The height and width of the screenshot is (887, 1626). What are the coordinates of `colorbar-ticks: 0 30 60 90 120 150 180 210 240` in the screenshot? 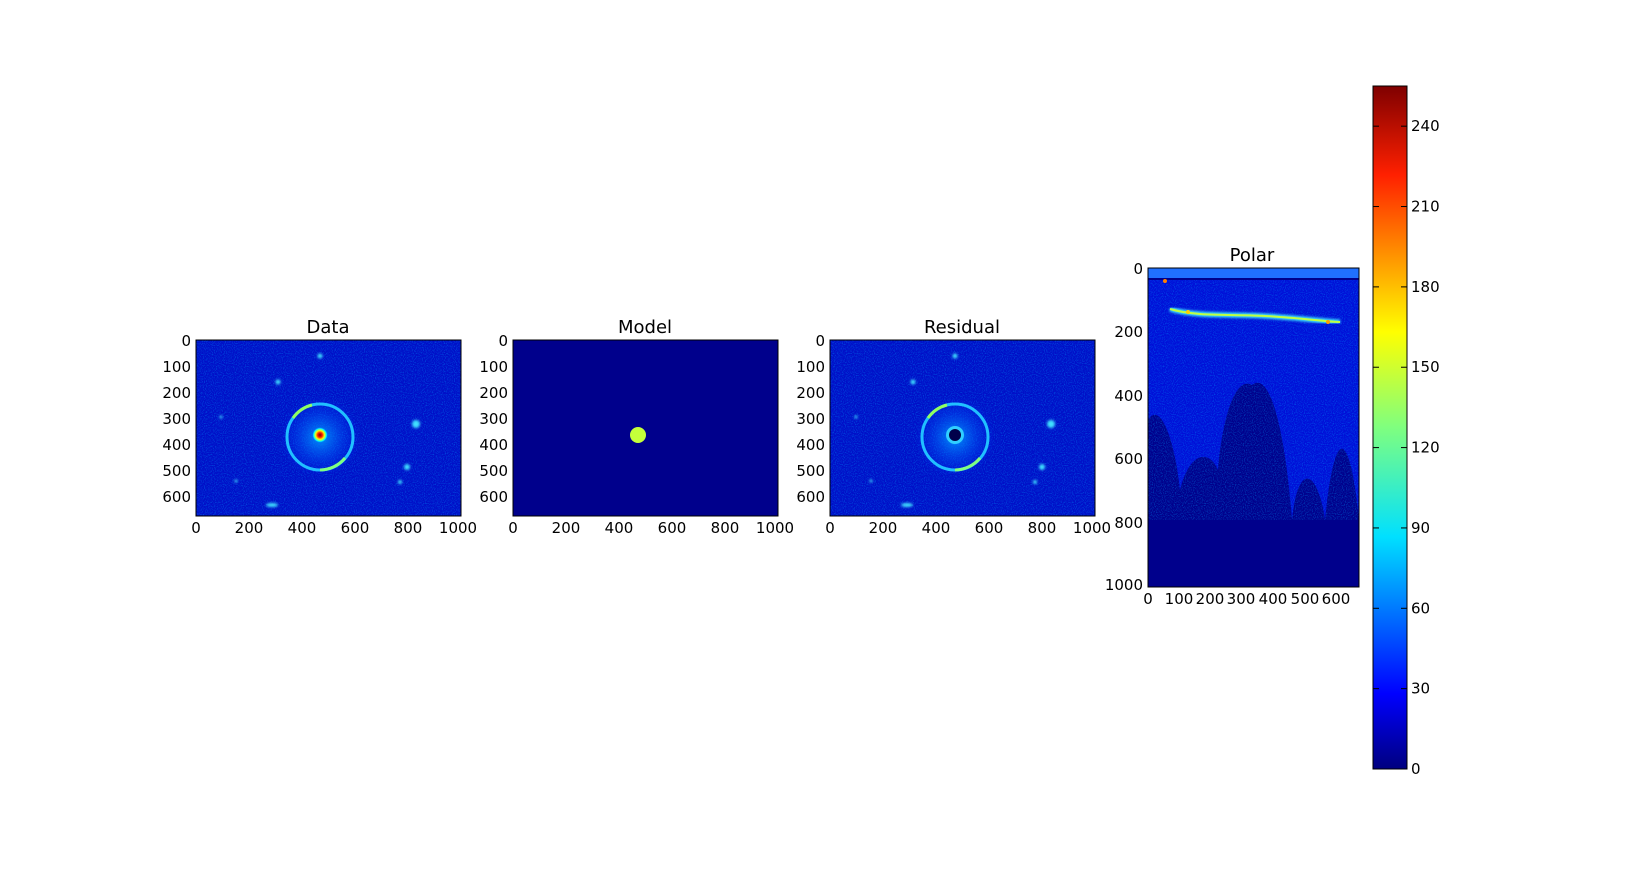 It's located at (1406, 447).